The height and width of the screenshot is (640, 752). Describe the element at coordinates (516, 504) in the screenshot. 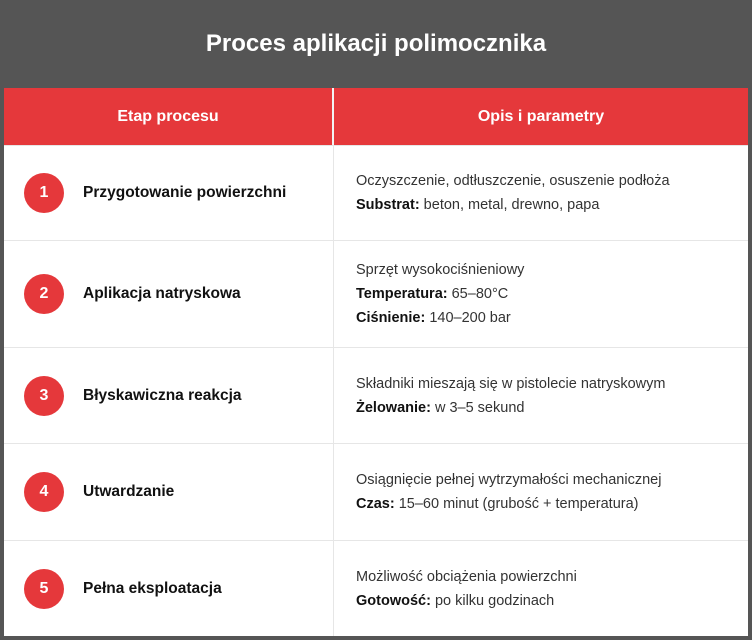

I see `parameter-value: 15–60 minut (grubość + temperatura)` at that location.